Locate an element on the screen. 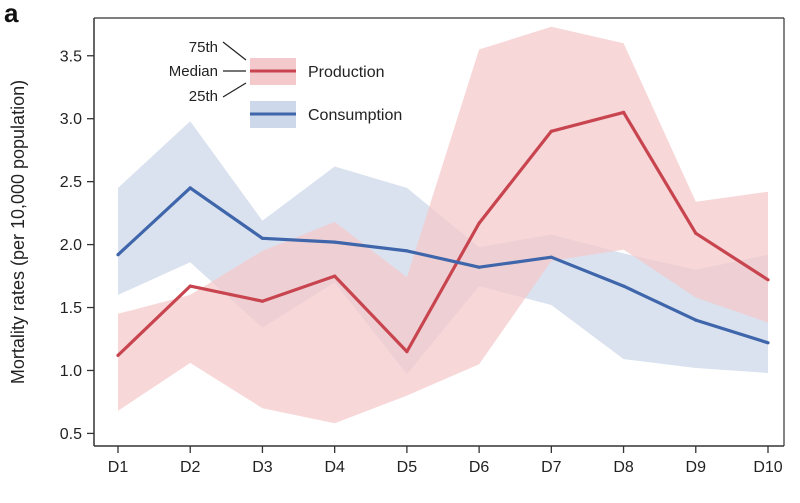  y-tick-label: 3.5 is located at coordinates (71, 56).